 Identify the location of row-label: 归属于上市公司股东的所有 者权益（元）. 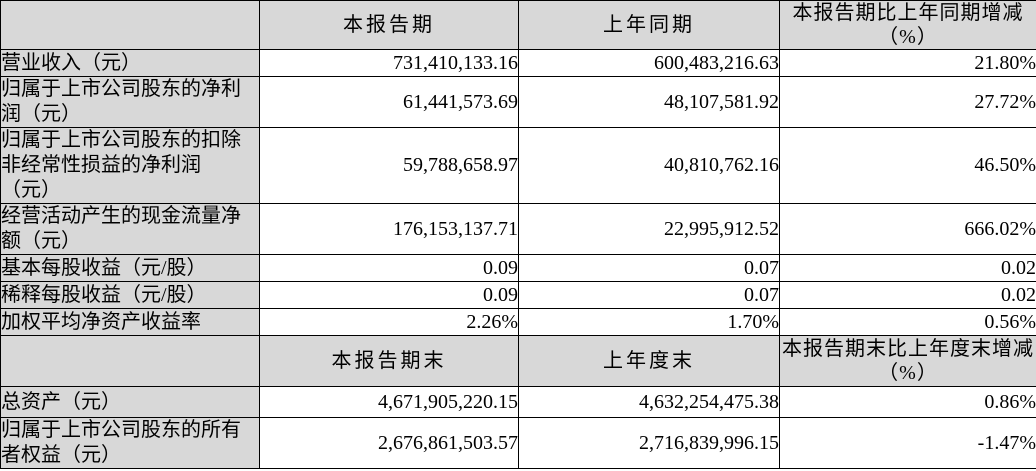
(130, 443).